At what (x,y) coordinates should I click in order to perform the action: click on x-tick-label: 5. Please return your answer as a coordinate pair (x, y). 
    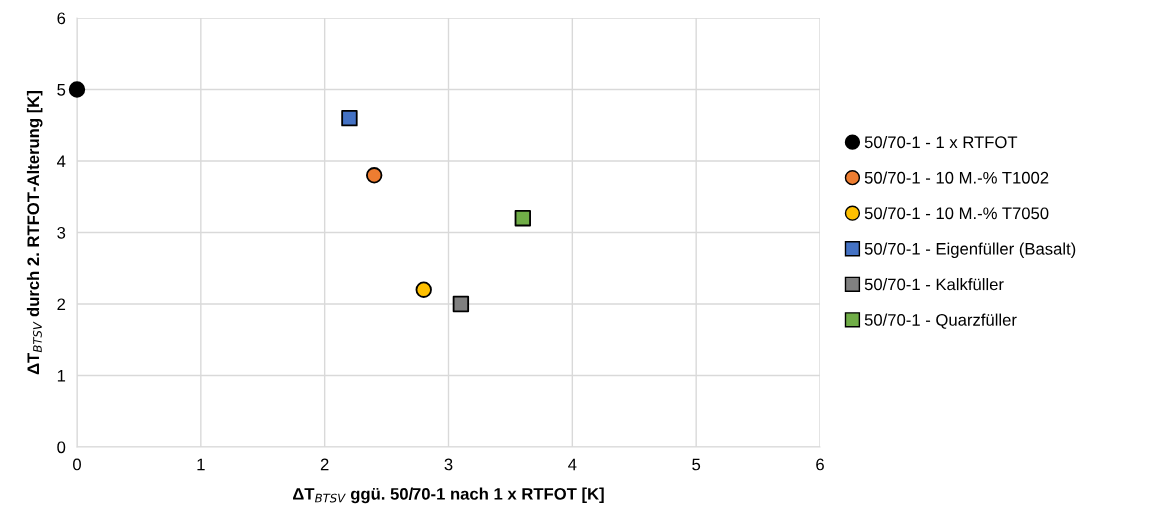
    Looking at the image, I should click on (696, 464).